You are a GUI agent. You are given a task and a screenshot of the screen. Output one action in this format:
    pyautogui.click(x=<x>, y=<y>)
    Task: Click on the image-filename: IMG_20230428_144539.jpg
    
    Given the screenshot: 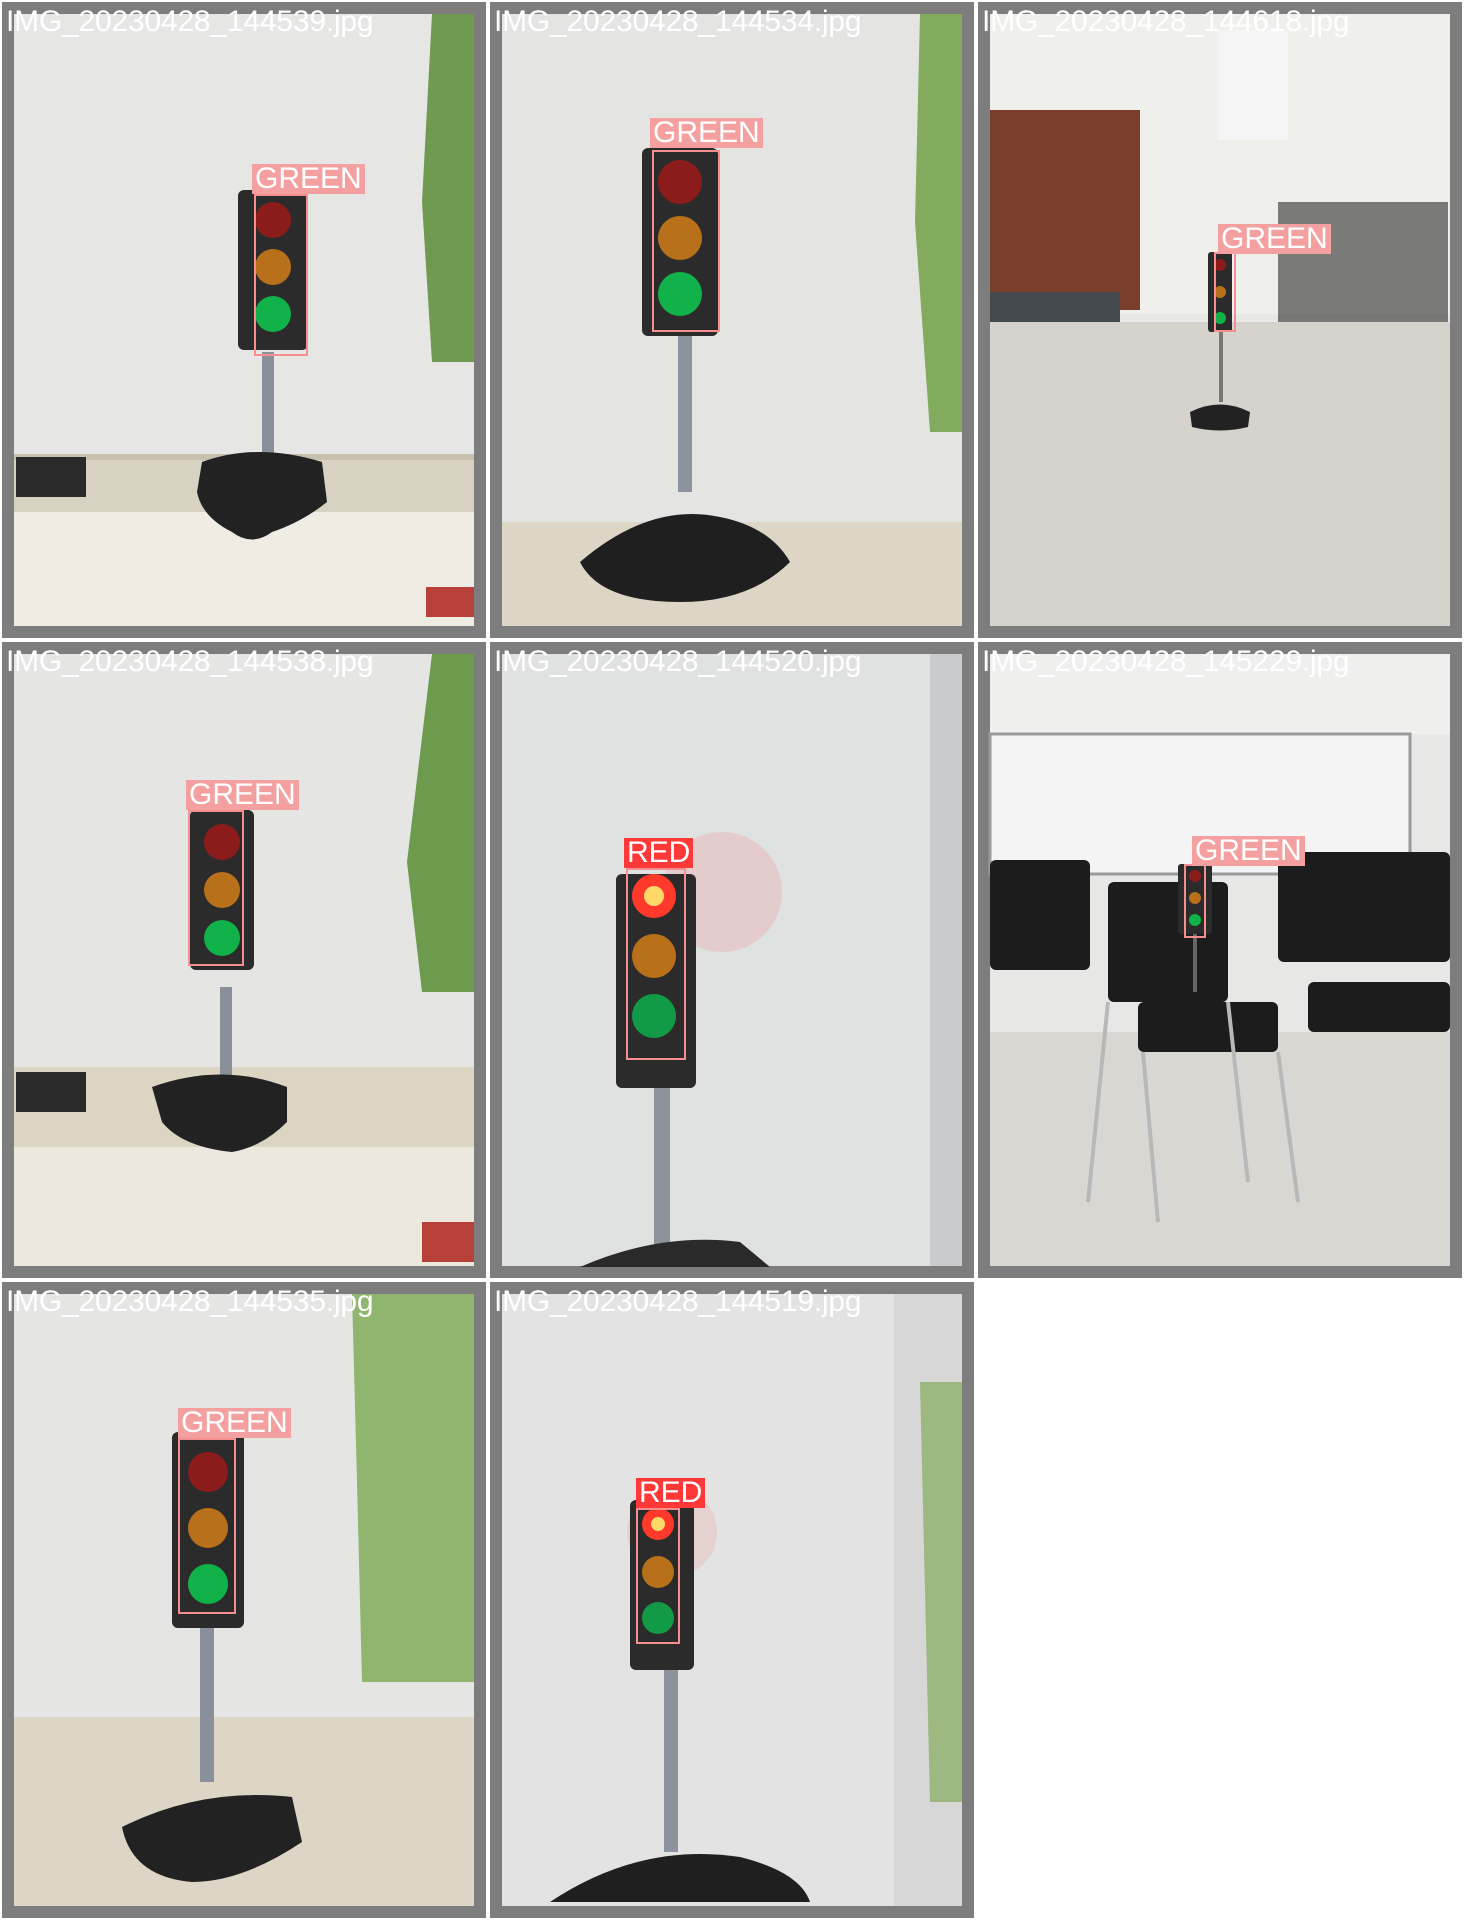 What is the action you would take?
    pyautogui.click(x=190, y=21)
    